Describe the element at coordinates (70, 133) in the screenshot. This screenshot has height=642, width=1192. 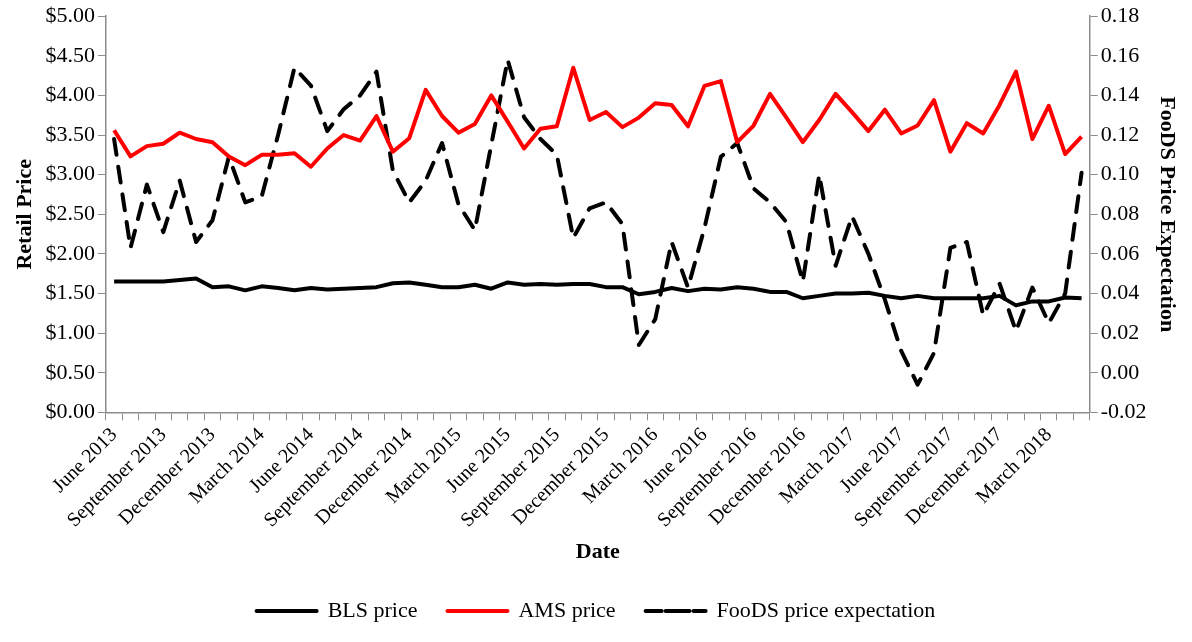
I see `y-tick-label: $3.50` at that location.